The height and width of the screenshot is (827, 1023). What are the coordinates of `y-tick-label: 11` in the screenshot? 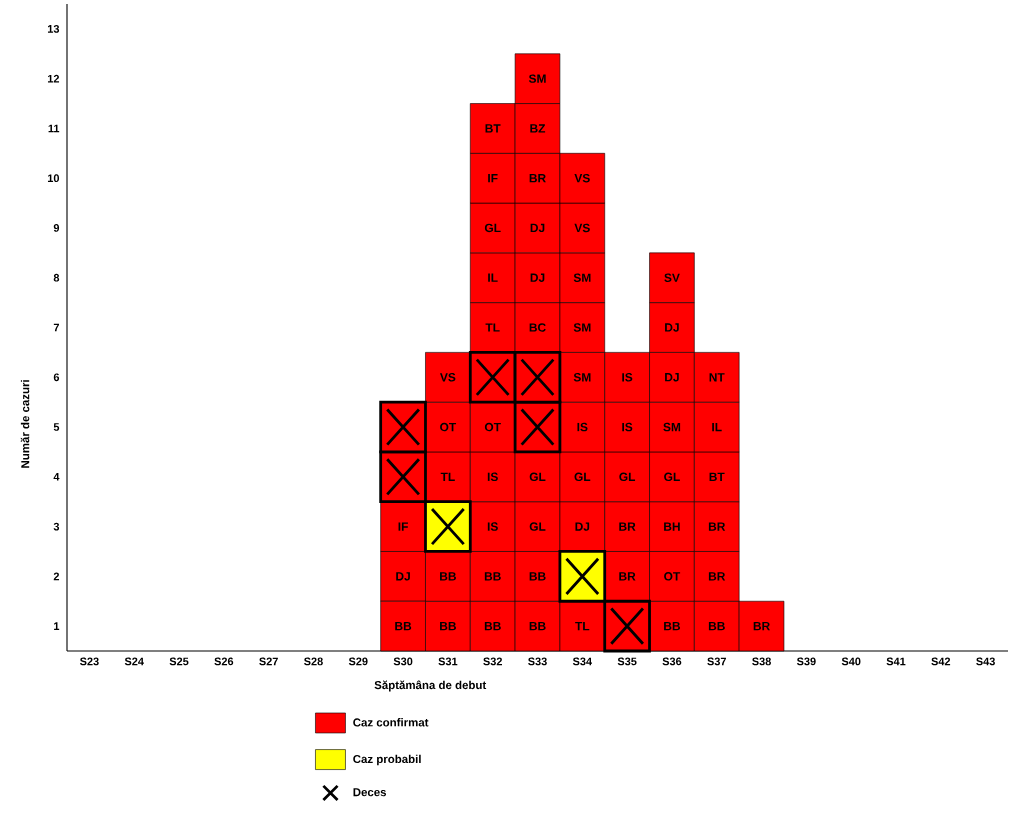 It's located at (54, 128).